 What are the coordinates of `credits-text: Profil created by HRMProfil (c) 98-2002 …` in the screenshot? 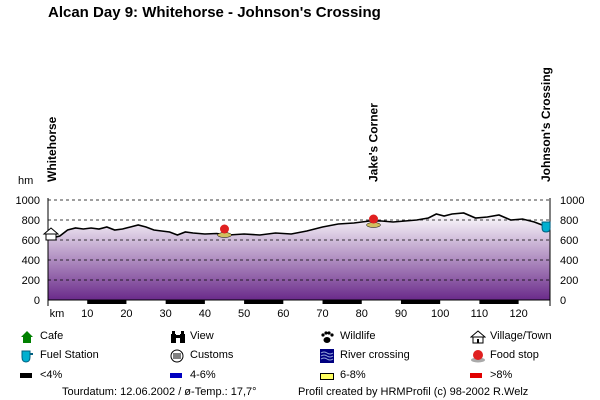 It's located at (413, 392).